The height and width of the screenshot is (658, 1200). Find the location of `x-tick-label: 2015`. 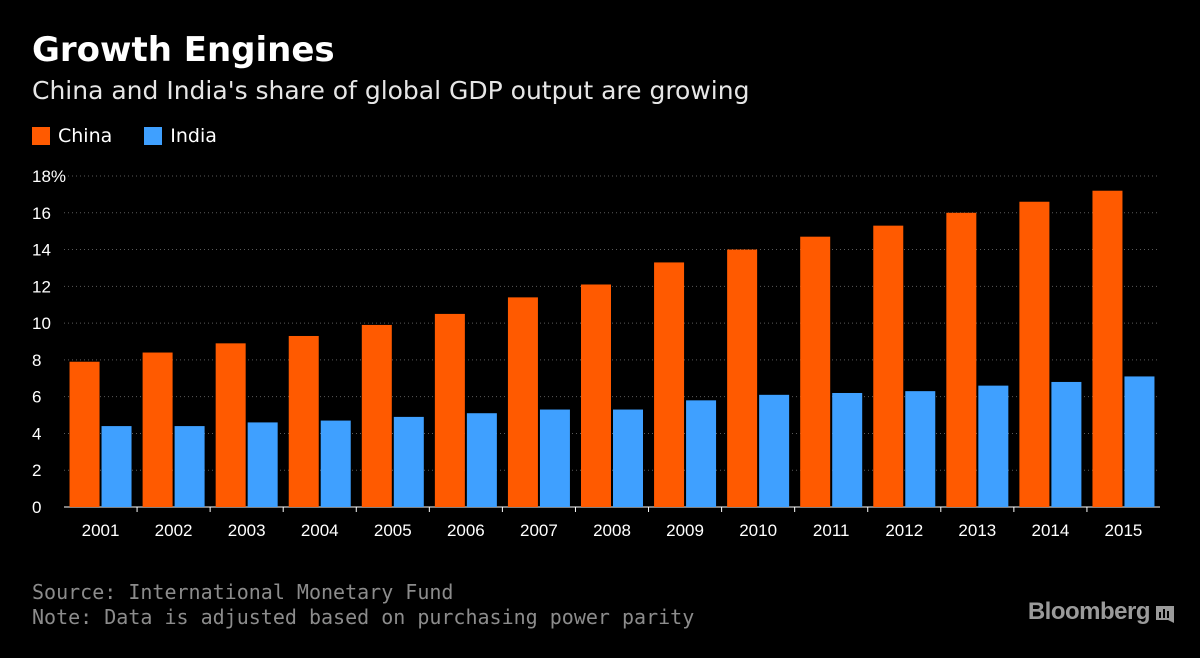

x-tick-label: 2015 is located at coordinates (1124, 530).